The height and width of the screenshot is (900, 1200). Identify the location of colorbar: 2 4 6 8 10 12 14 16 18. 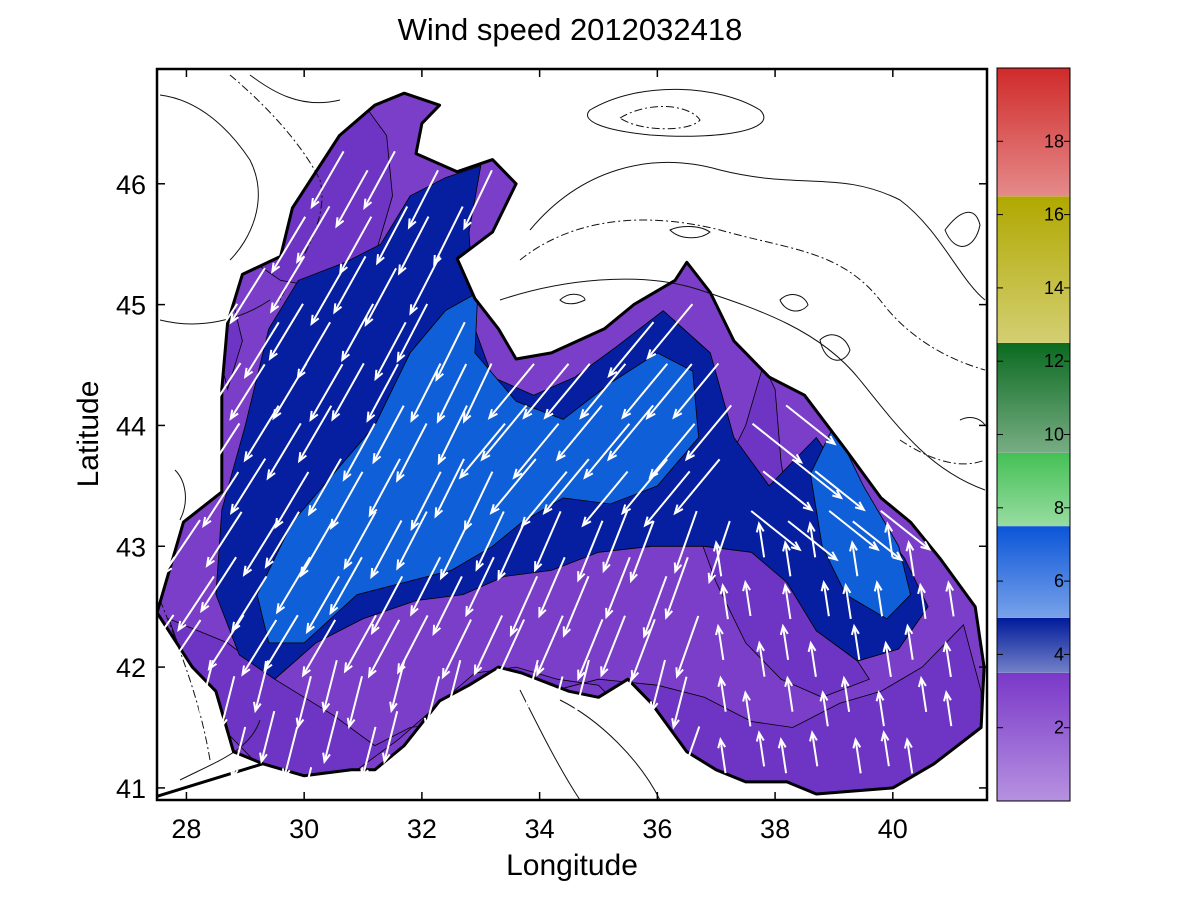
(1033, 434).